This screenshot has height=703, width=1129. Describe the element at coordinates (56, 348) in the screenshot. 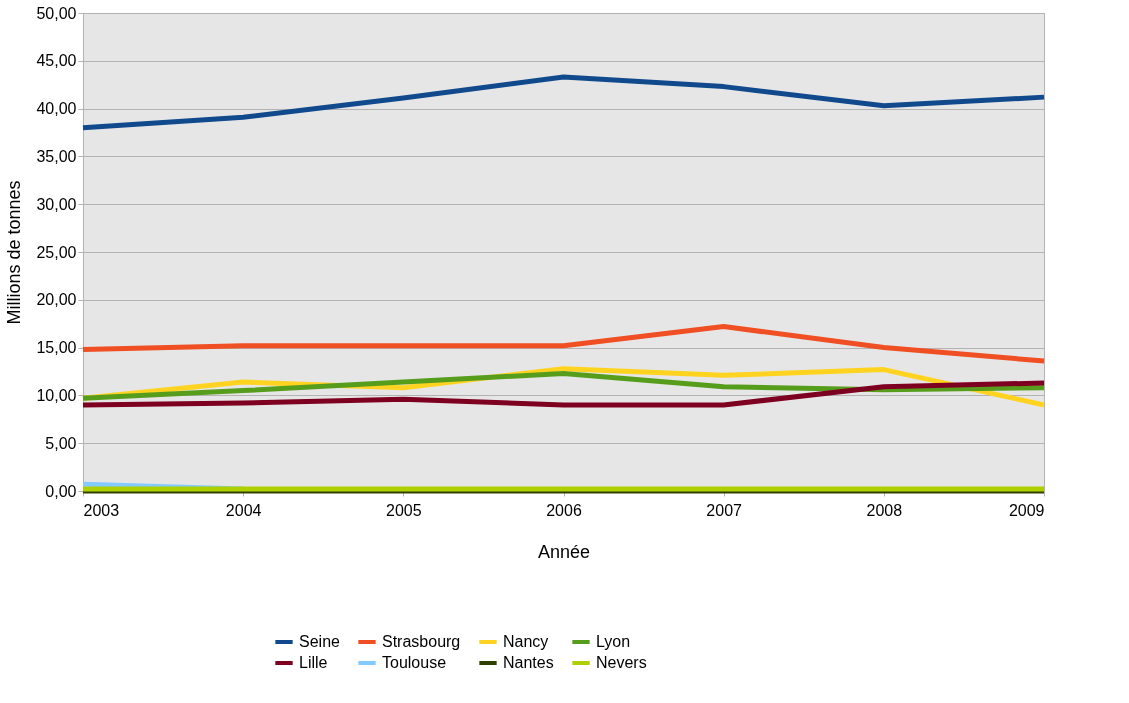

I see `y-tick-label: 15,00` at that location.